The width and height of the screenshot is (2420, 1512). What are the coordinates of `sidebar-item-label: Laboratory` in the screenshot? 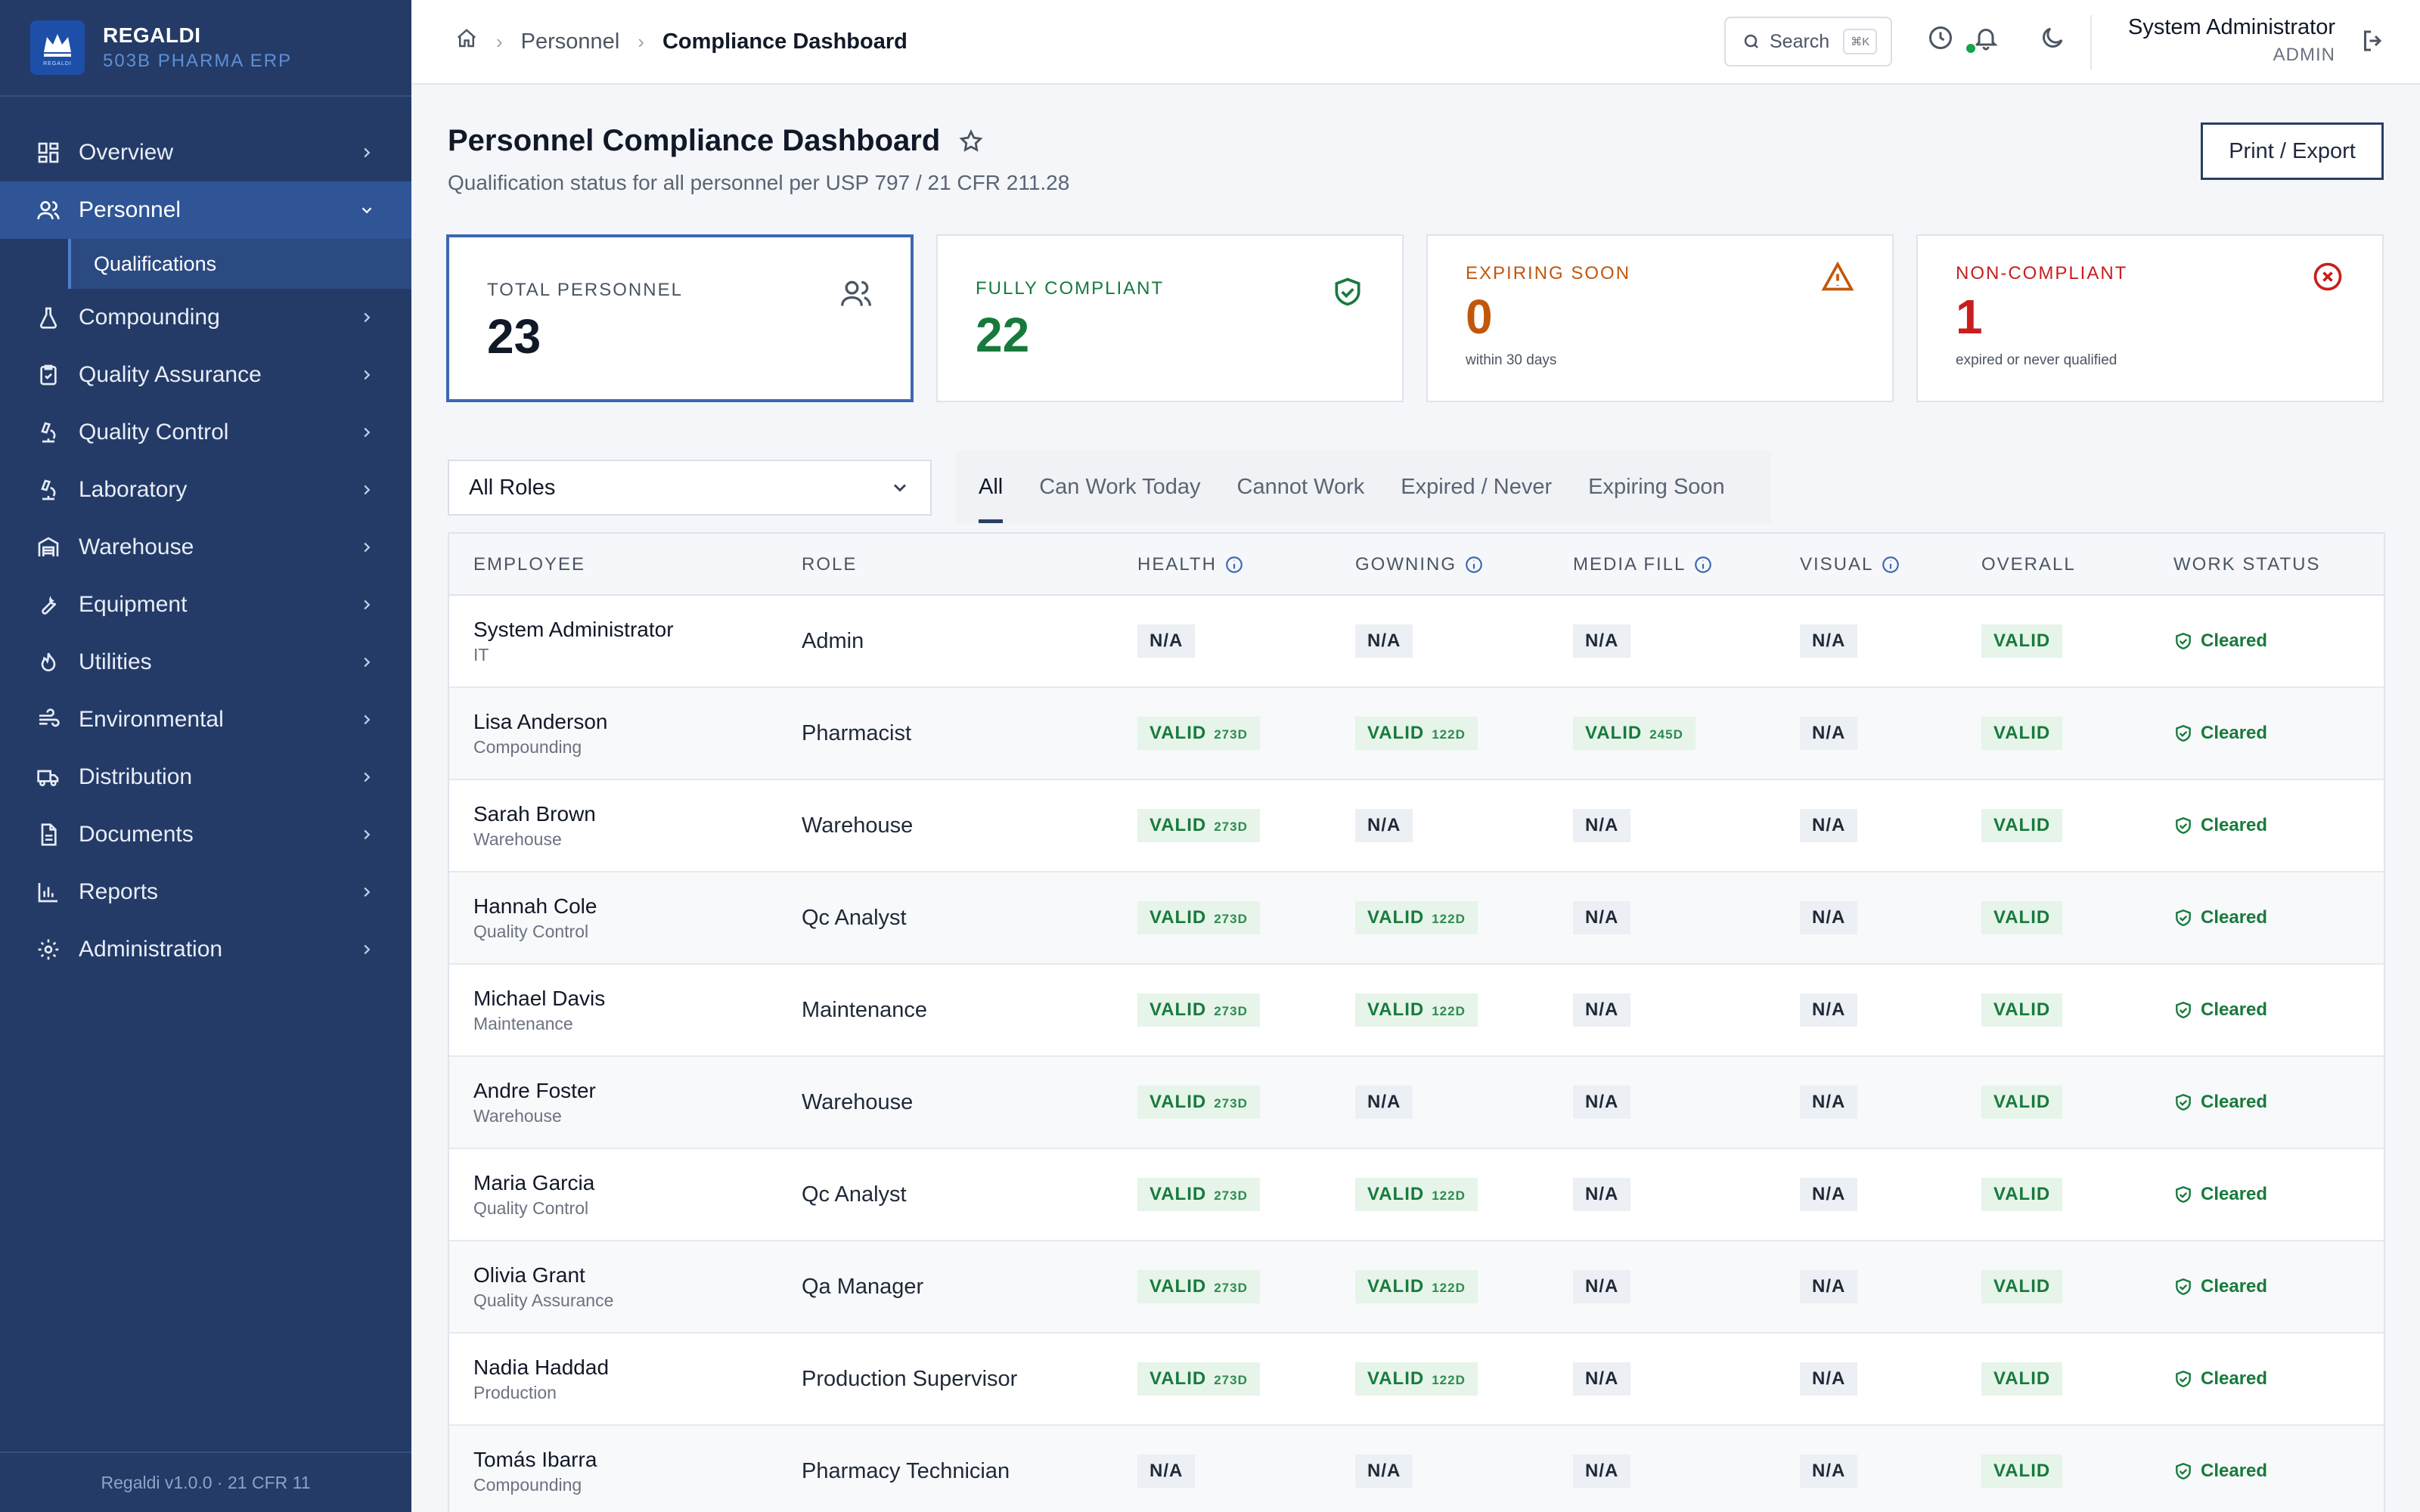 It's located at (133, 489).